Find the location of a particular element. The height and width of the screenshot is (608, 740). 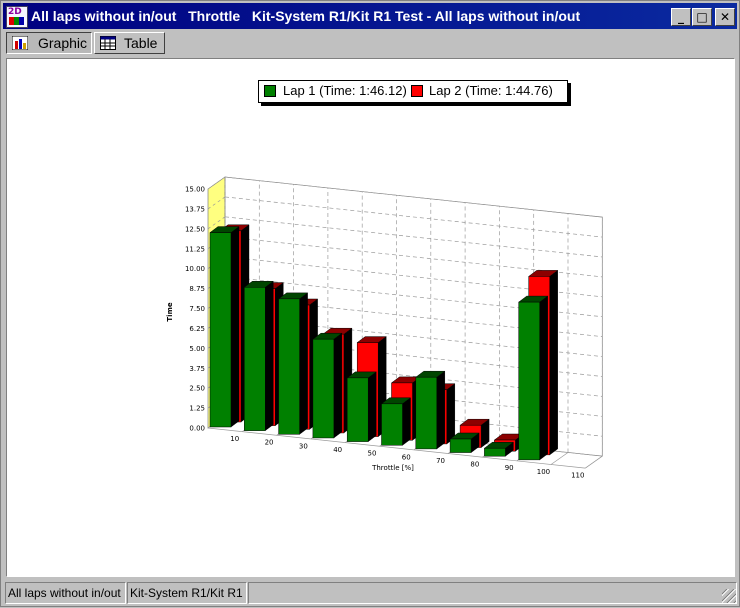

y-tick-label: 7.50 is located at coordinates (197, 309).